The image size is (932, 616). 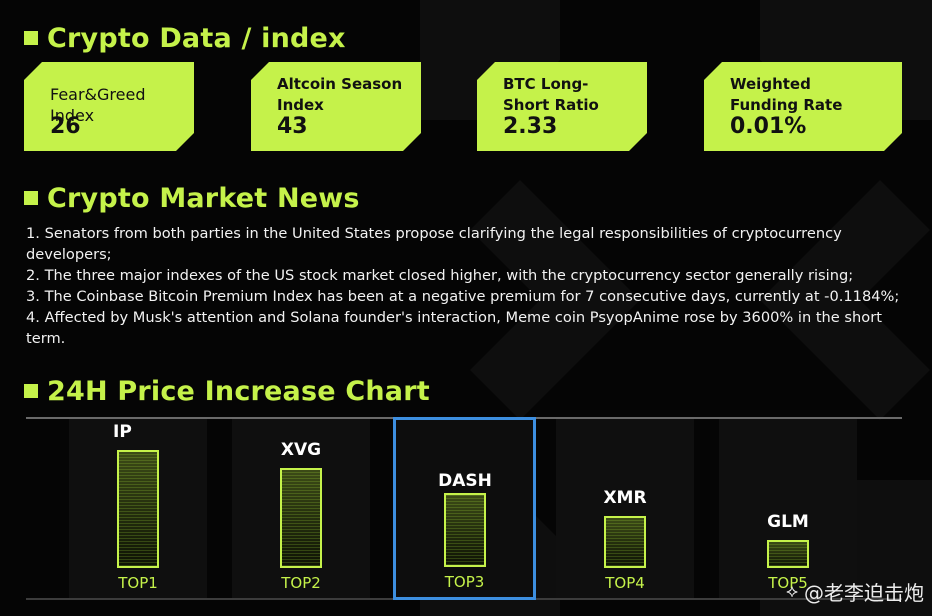 I want to click on chart-rank-label: TOP4, so click(x=625, y=583).